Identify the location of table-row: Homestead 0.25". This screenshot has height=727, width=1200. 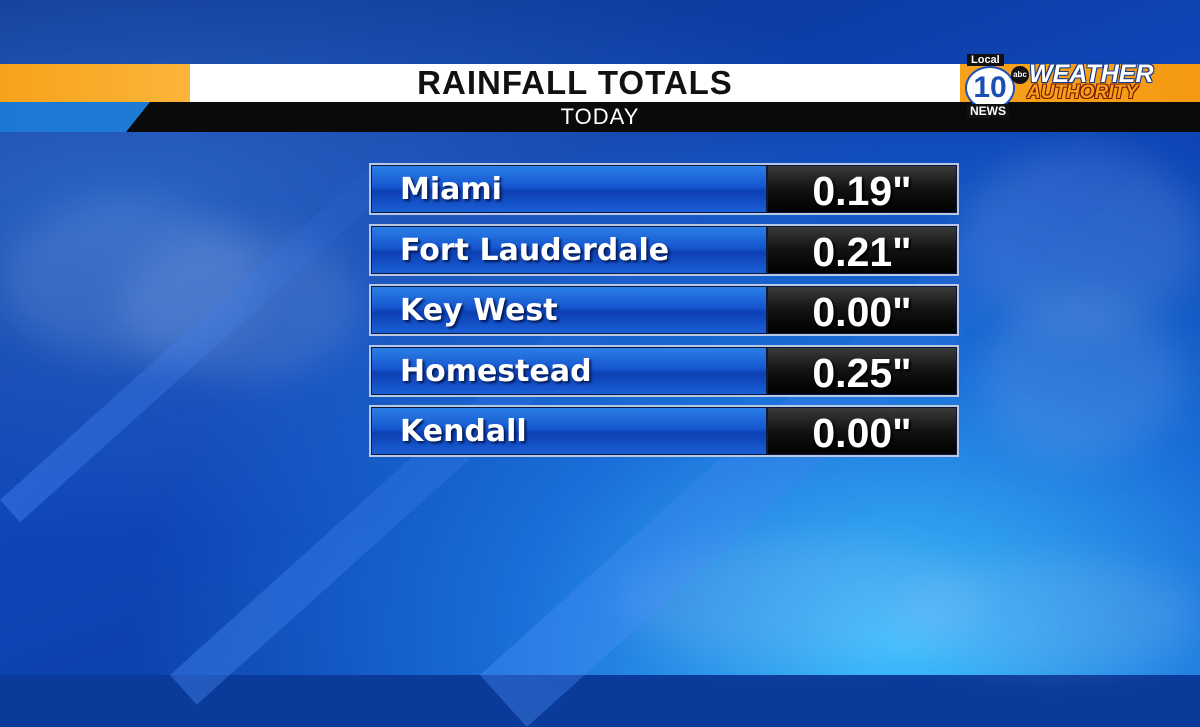
(664, 370).